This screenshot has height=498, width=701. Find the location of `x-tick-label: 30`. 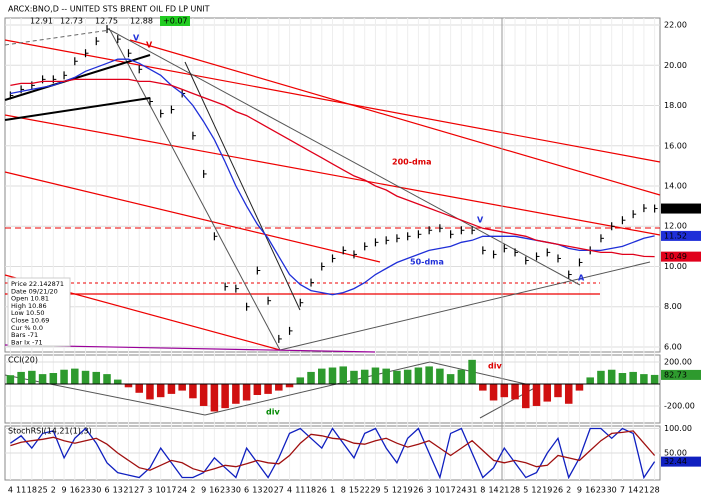

x-tick-label: 30 is located at coordinates (612, 490).